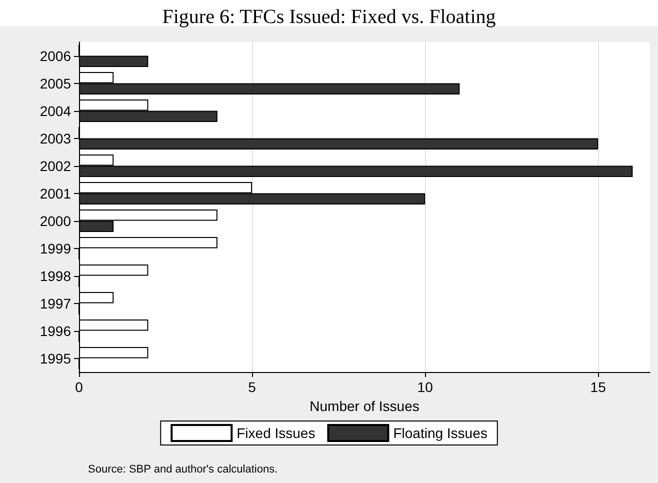 This screenshot has height=483, width=658. Describe the element at coordinates (252, 387) in the screenshot. I see `x-tick-label: 5` at that location.